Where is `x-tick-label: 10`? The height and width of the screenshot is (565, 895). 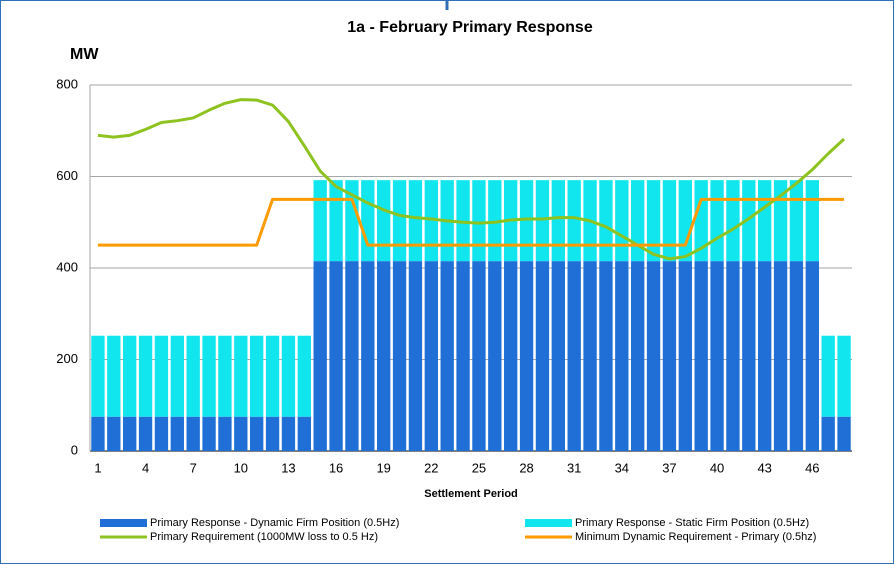 x-tick-label: 10 is located at coordinates (241, 467).